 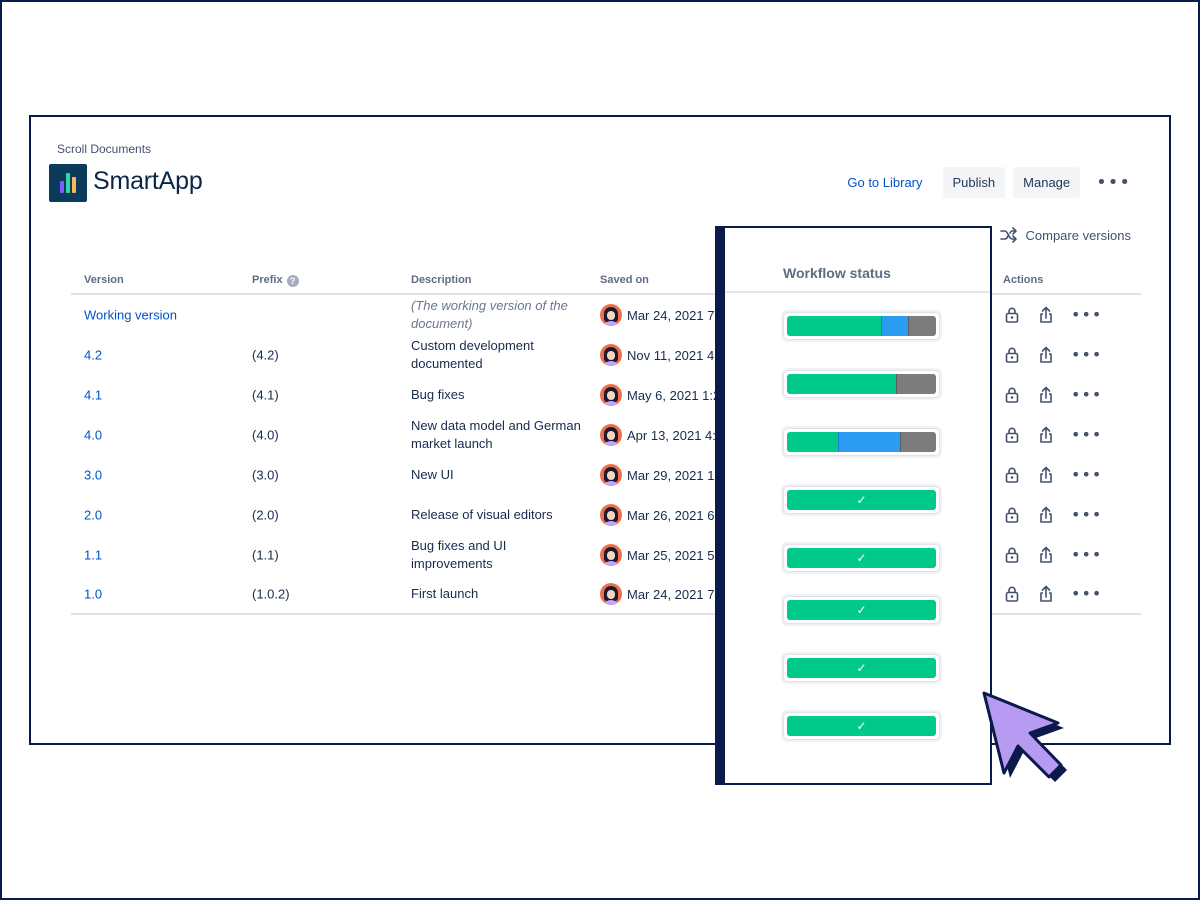 I want to click on saved-on-date: Nov 11, 2021 4:, so click(x=672, y=355).